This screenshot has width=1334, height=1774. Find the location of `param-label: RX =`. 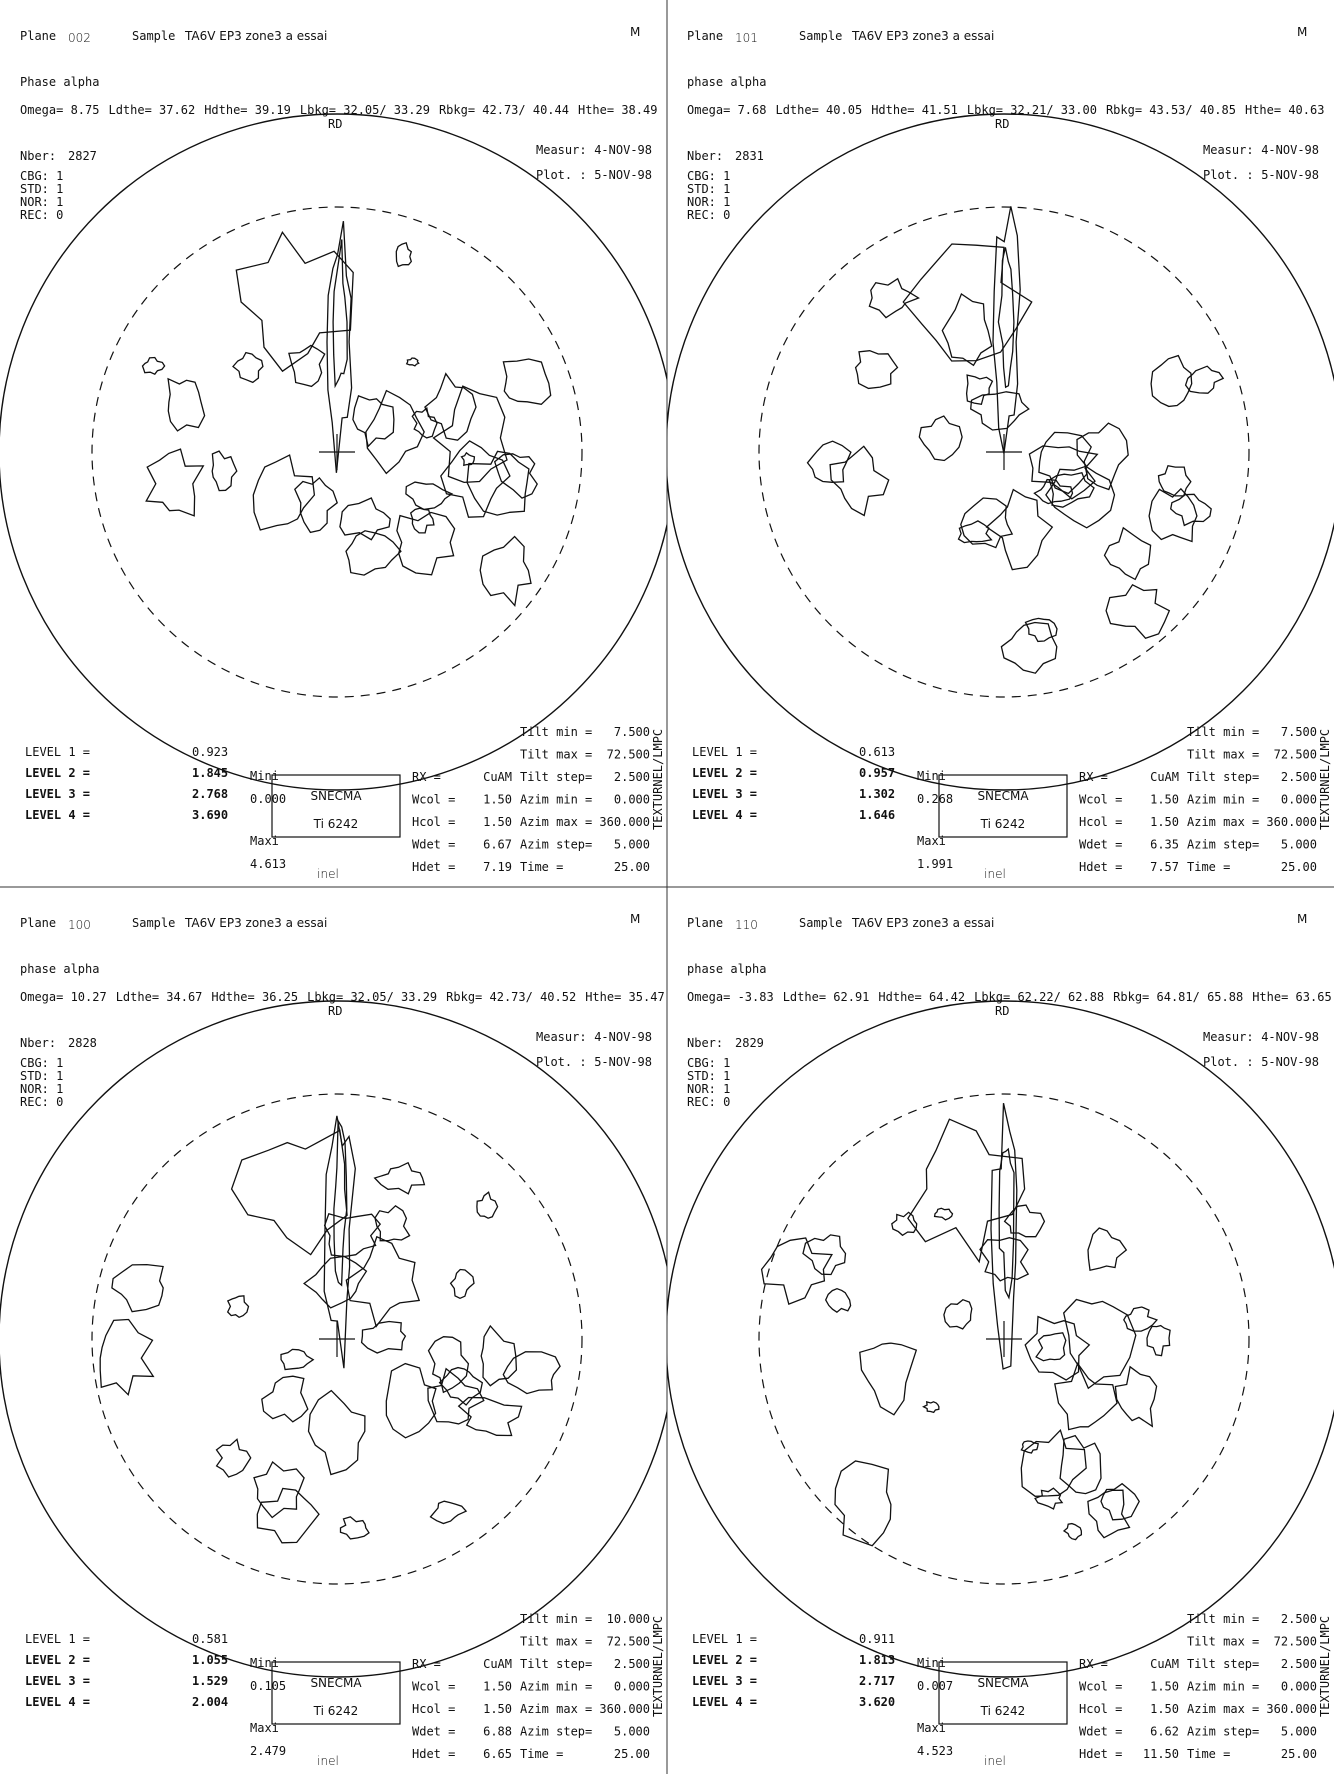

param-label: RX = is located at coordinates (426, 777).